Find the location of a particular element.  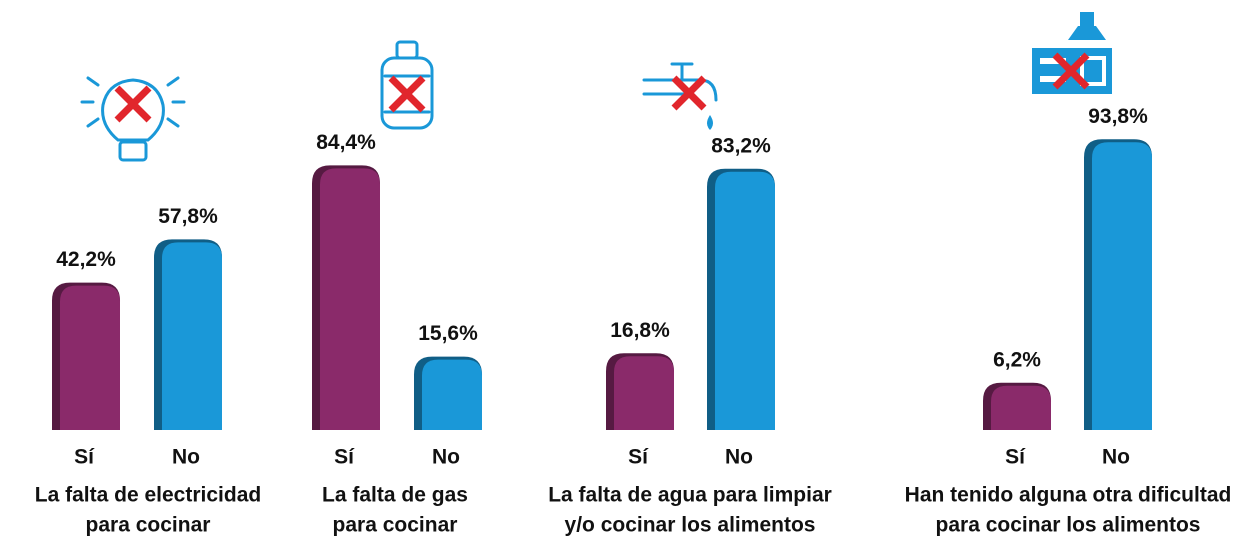

value-label: 93,8% is located at coordinates (1118, 116).